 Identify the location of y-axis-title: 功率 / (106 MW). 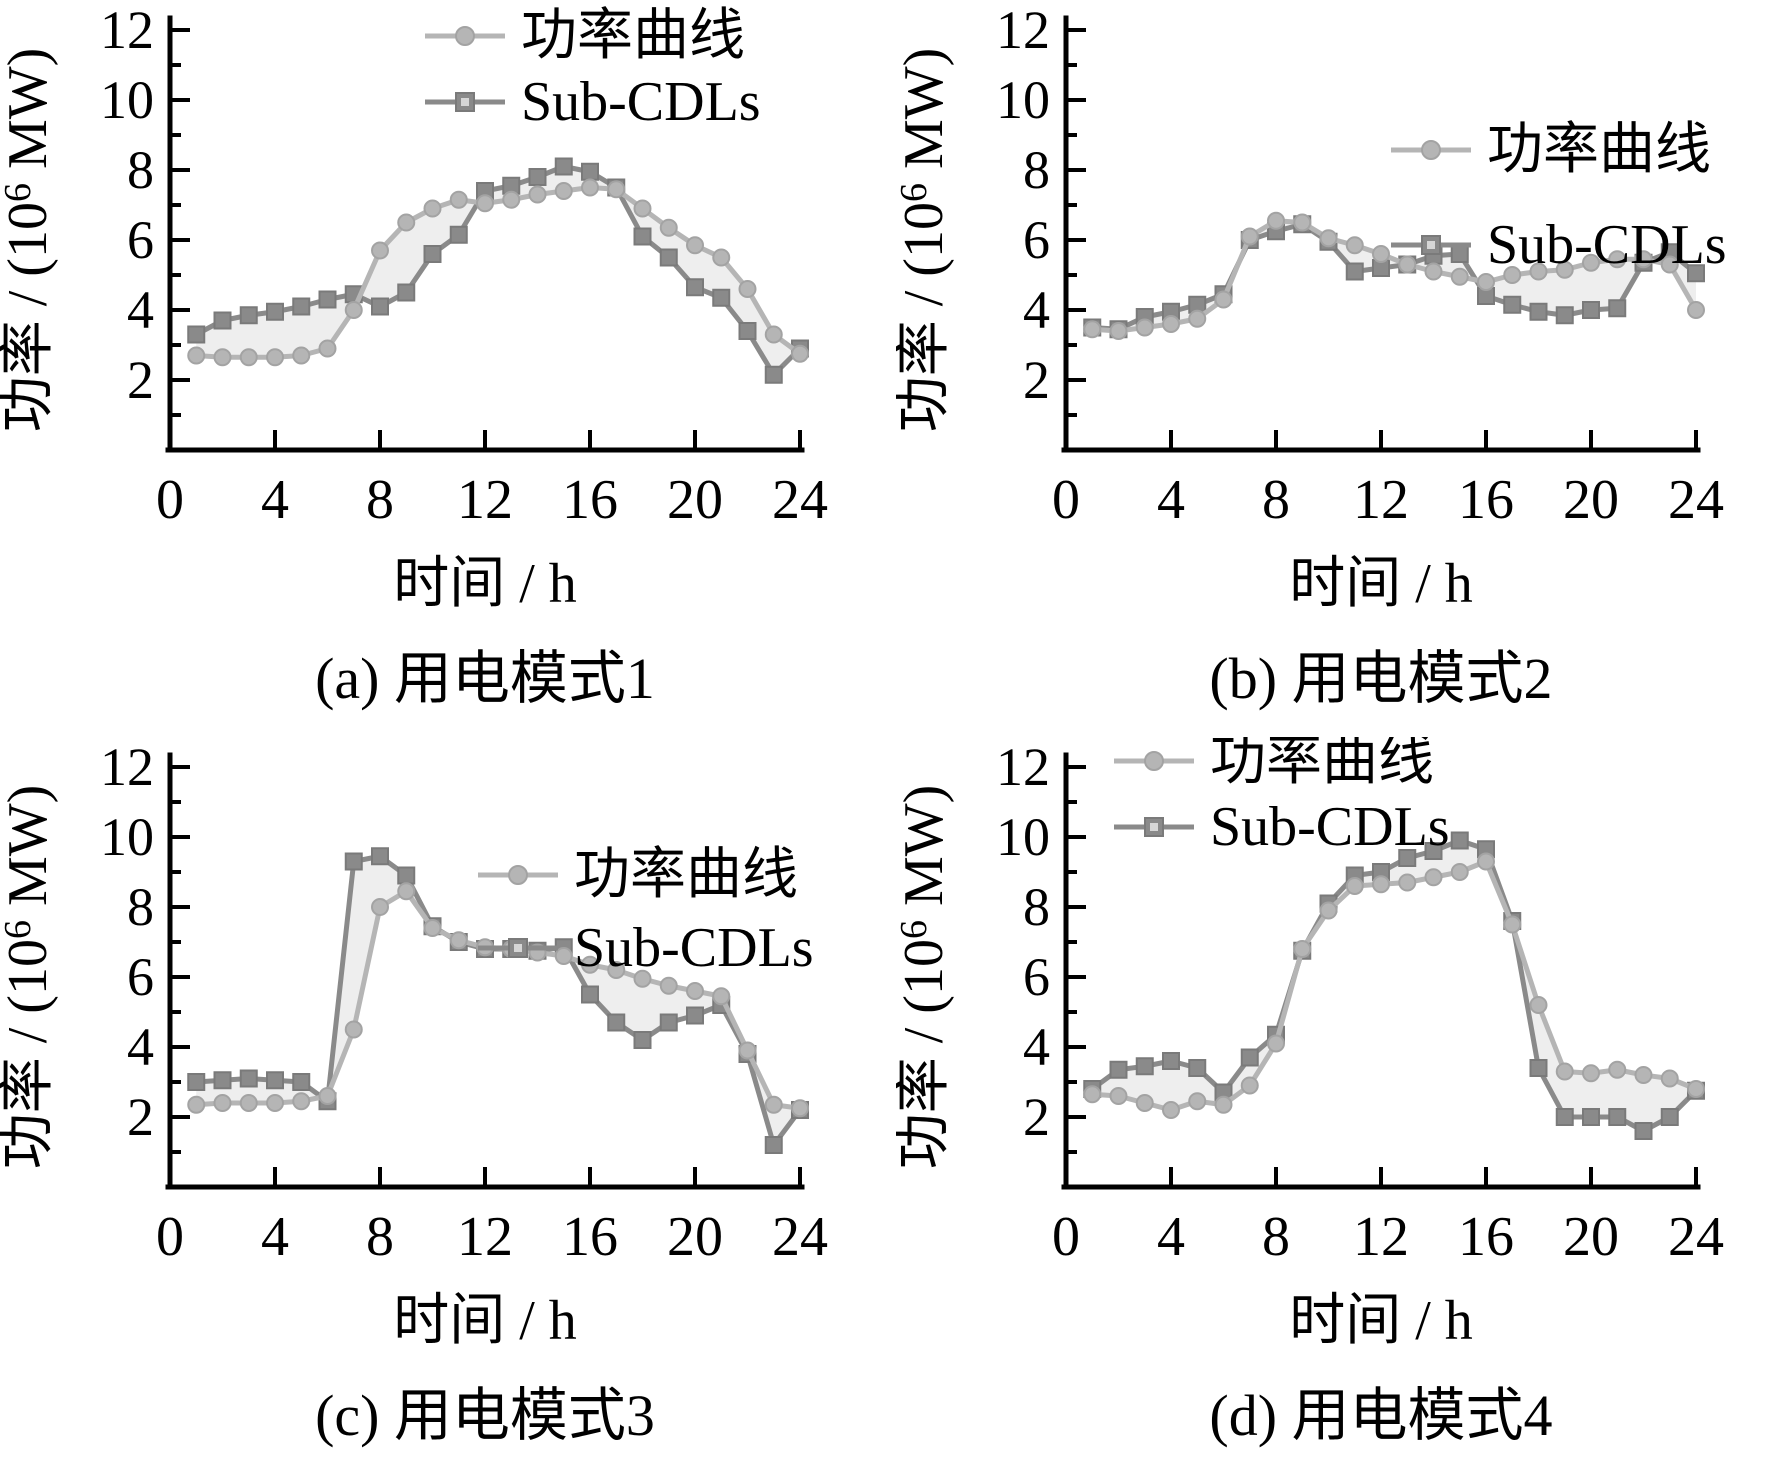
(925, 240).